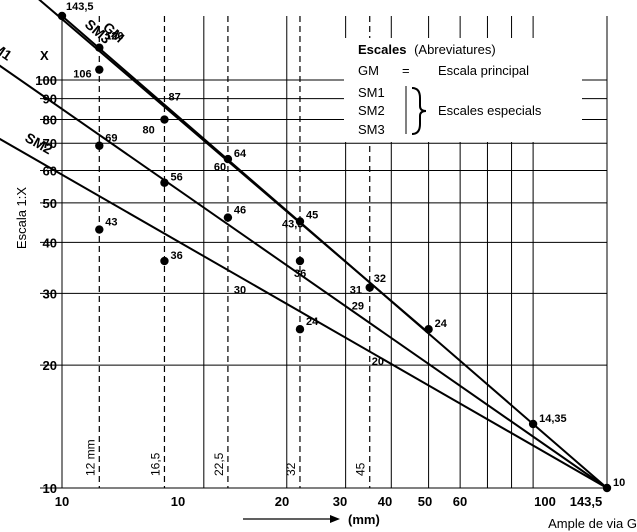 This screenshot has height=532, width=637. I want to click on x-tick-label: 60, so click(460, 501).